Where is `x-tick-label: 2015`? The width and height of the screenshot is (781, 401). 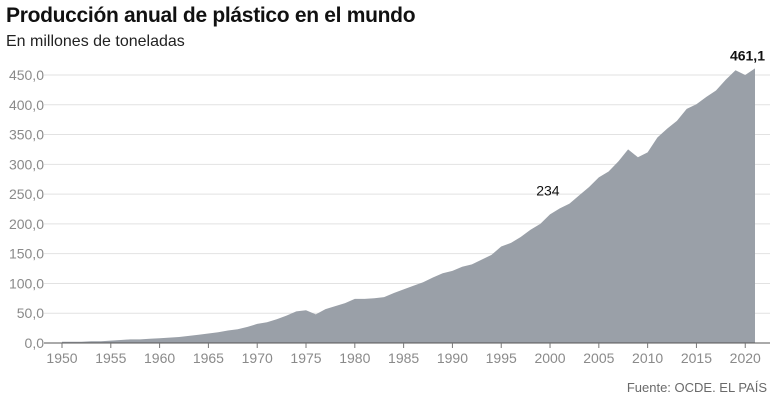
x-tick-label: 2015 is located at coordinates (696, 358).